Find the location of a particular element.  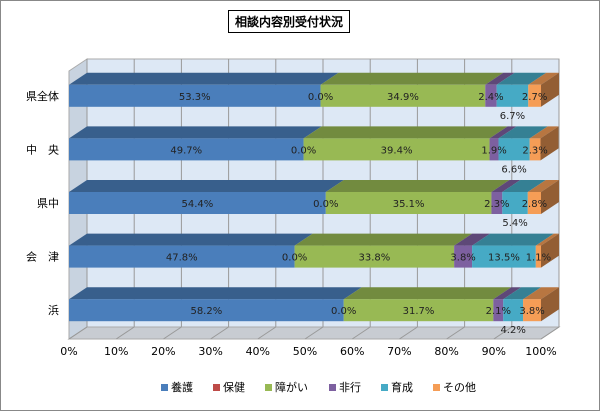

x-tick-label: 0% is located at coordinates (68, 351).